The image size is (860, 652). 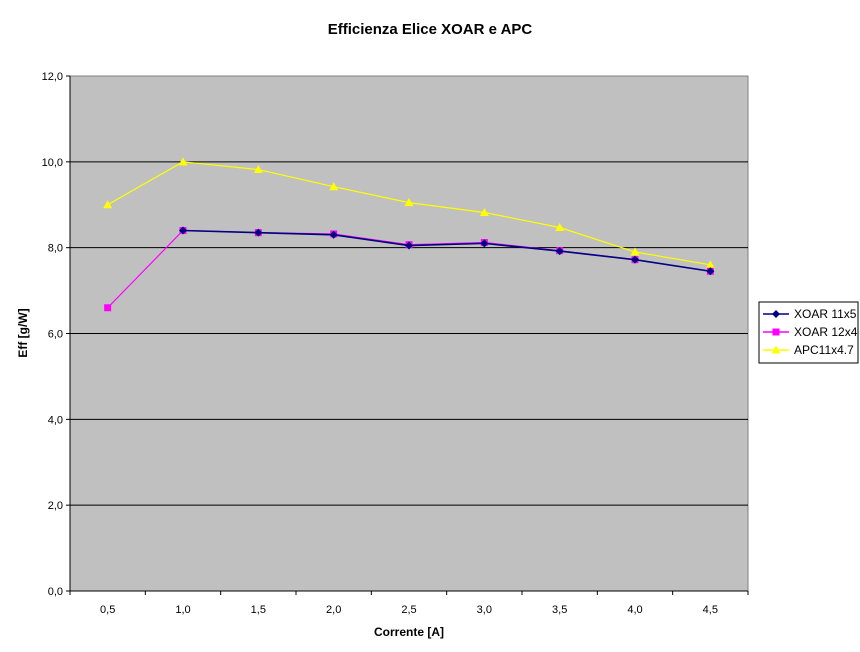 I want to click on x-tick-label: 1,5, so click(x=258, y=610).